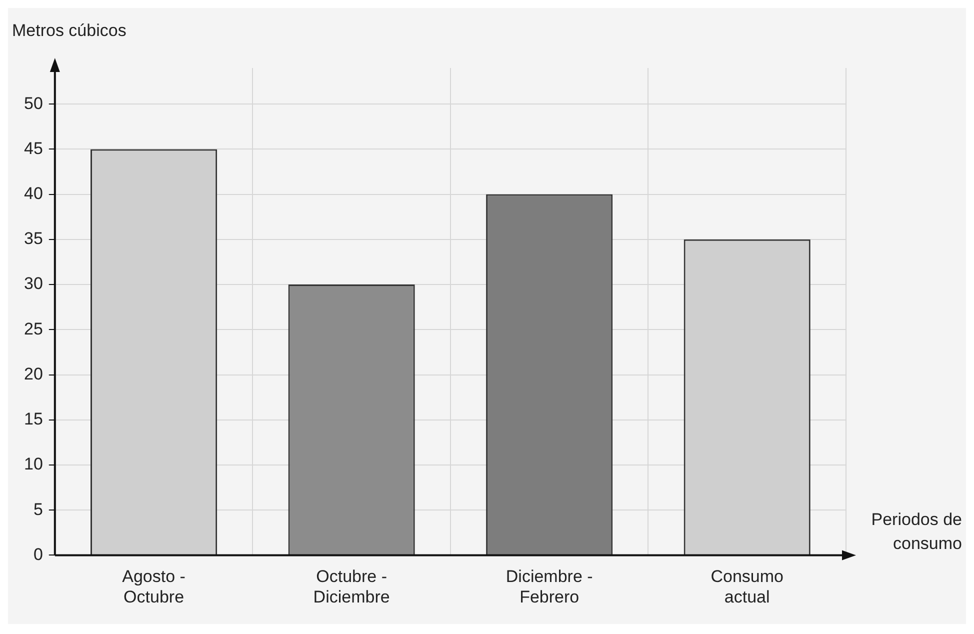  Describe the element at coordinates (69, 30) in the screenshot. I see `y-axis-title: Metros cúbicos` at that location.